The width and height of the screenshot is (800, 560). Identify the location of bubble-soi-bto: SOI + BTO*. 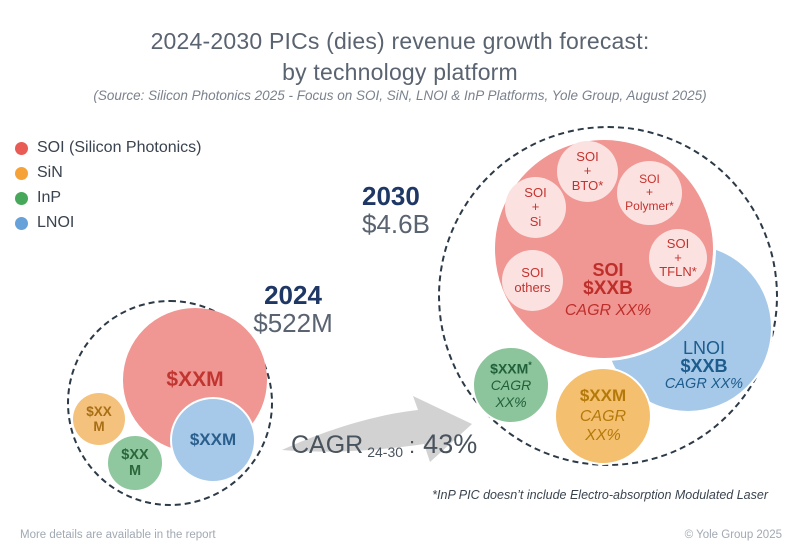
(587, 171).